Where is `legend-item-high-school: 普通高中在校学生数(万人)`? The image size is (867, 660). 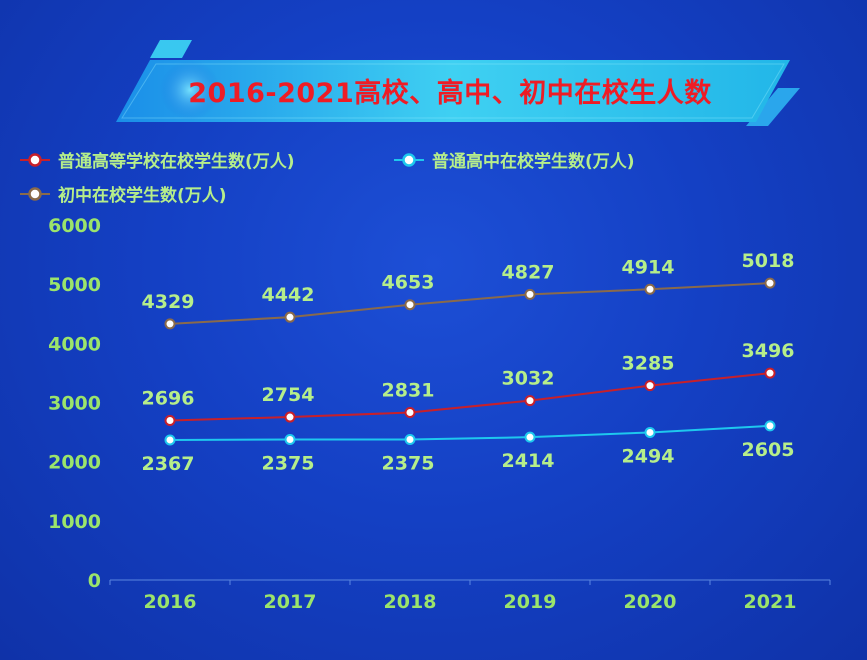
legend-item-high-school: 普通高中在校学生数(万人) is located at coordinates (513, 159).